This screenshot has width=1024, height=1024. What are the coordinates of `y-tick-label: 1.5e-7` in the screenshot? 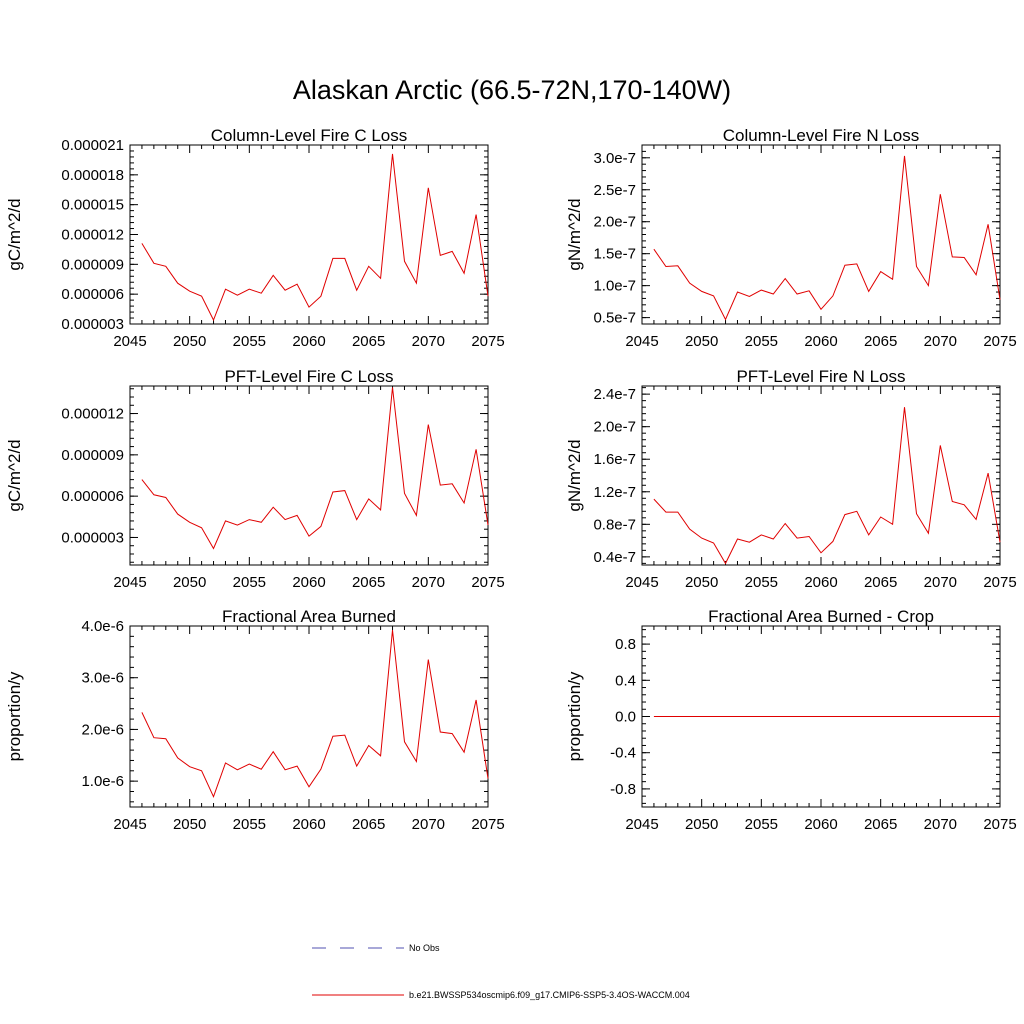 It's located at (614, 254).